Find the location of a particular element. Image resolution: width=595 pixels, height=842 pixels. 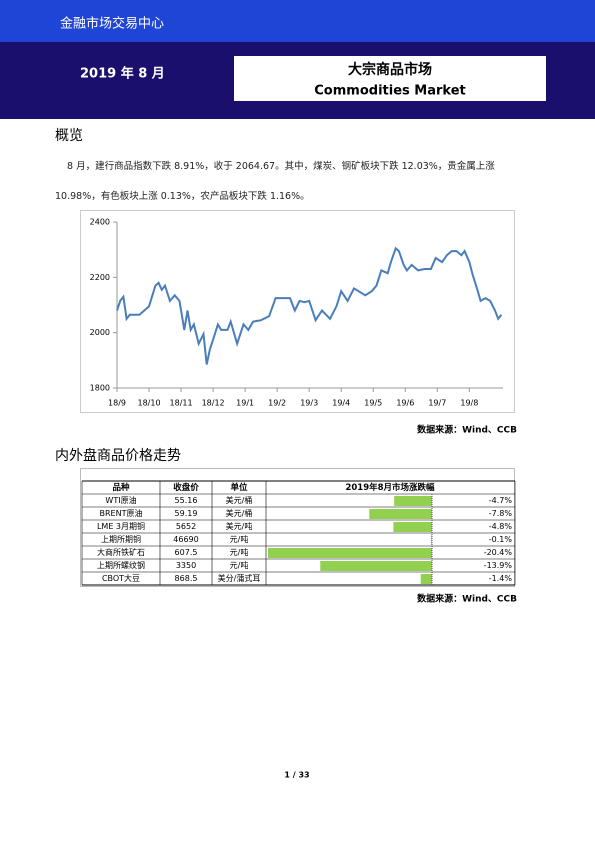

change-label: -0.1% is located at coordinates (501, 539).